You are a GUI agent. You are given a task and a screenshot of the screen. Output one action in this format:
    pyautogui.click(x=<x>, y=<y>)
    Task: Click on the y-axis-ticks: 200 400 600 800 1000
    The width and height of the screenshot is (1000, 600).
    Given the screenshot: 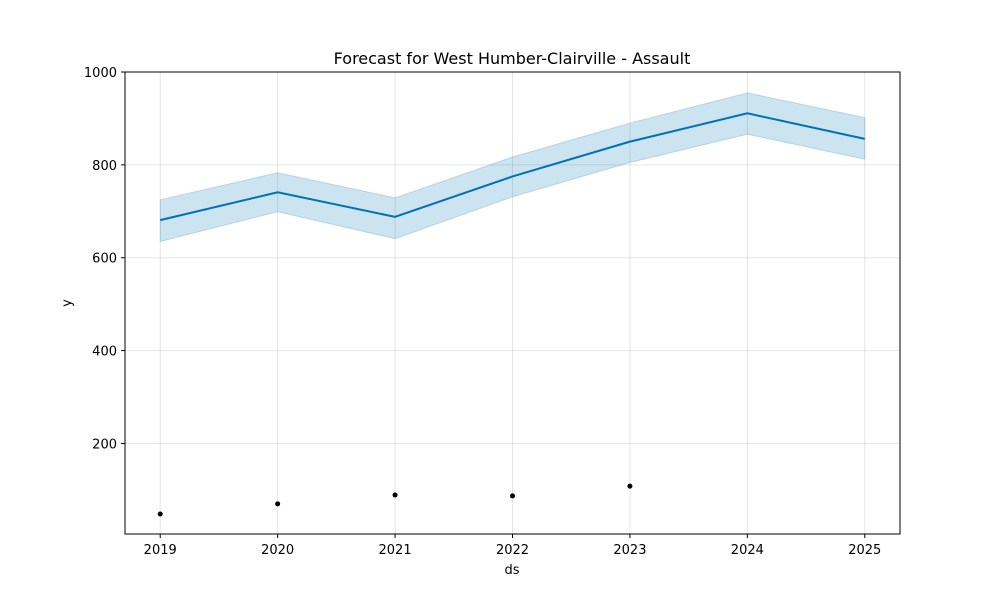 What is the action you would take?
    pyautogui.click(x=104, y=259)
    